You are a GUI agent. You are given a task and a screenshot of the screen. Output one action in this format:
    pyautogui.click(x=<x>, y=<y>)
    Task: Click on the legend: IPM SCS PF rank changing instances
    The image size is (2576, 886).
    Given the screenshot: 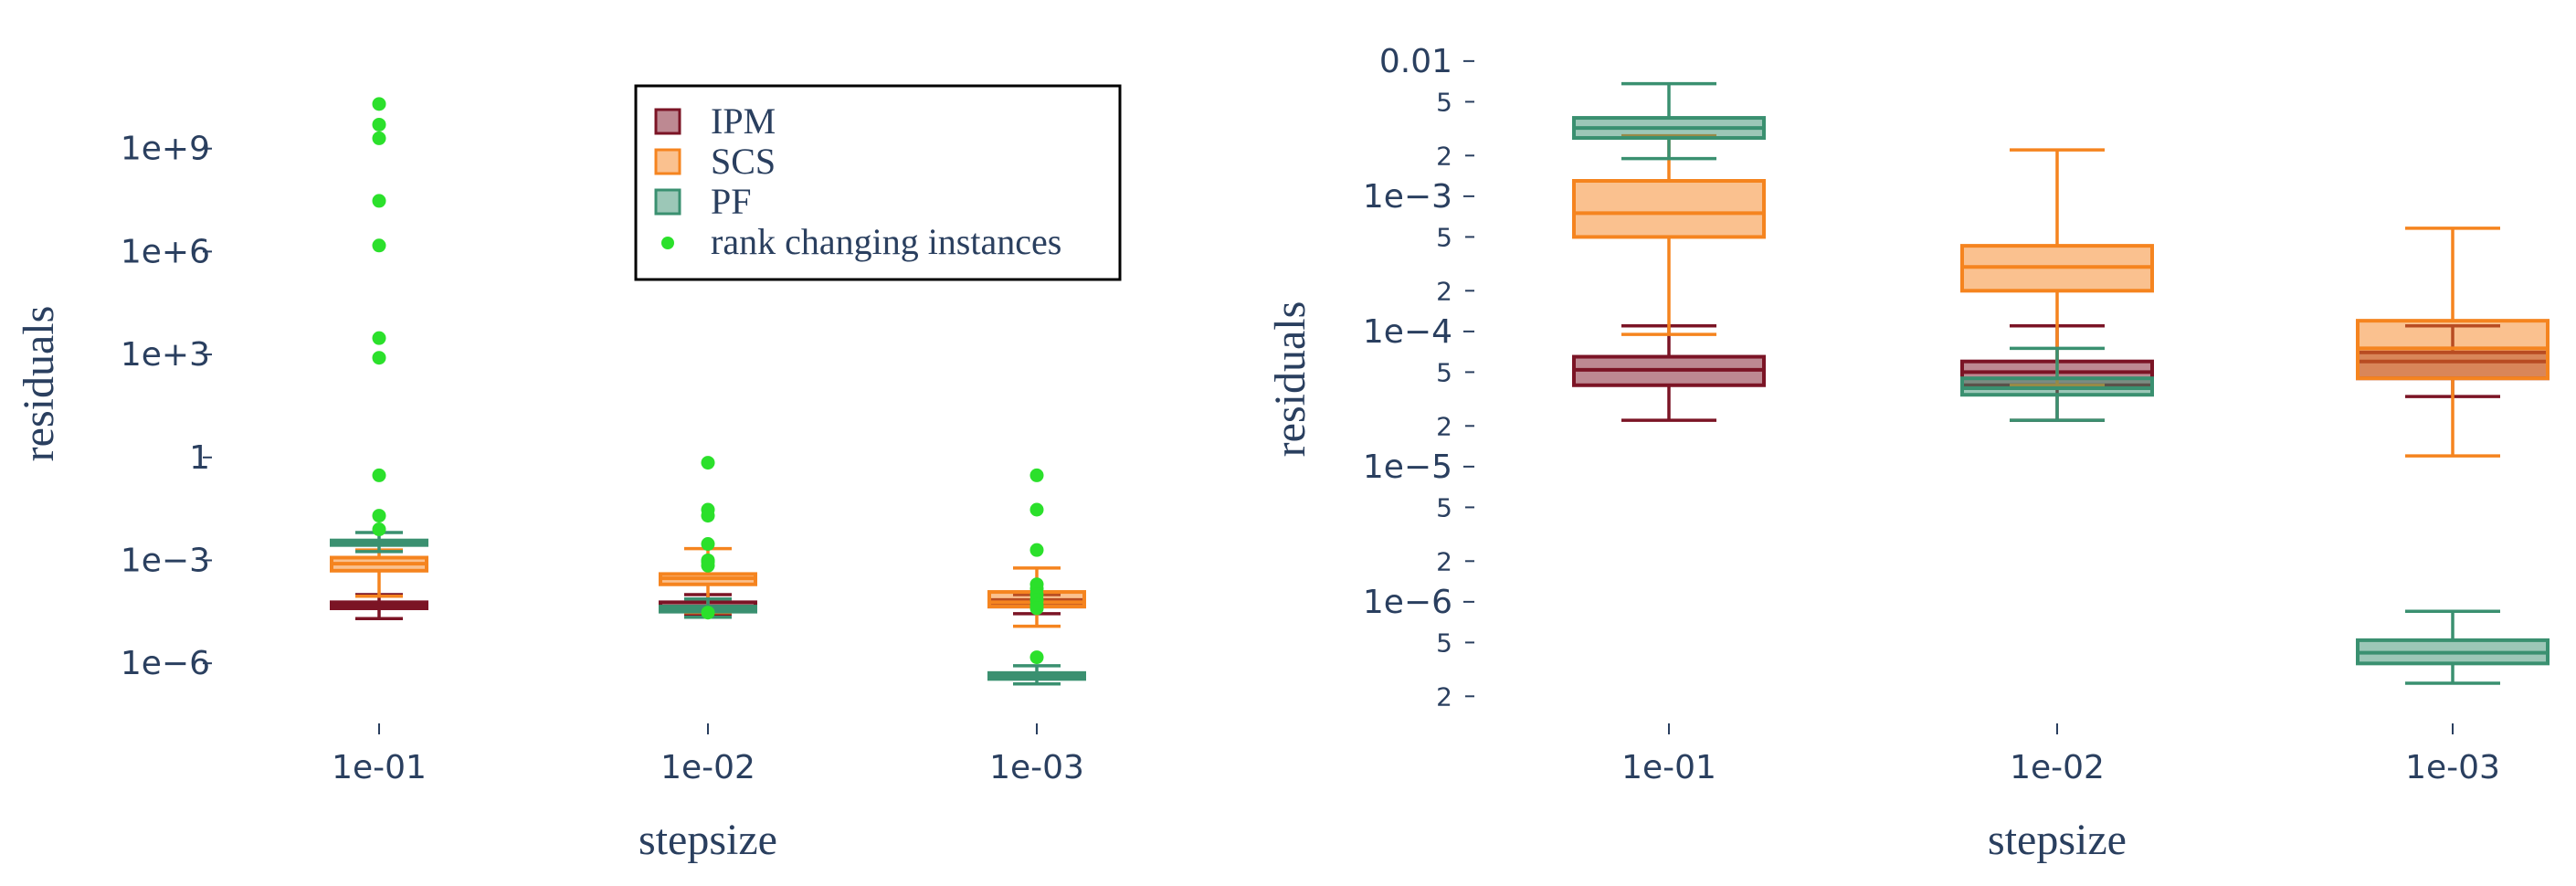 What is the action you would take?
    pyautogui.click(x=878, y=182)
    